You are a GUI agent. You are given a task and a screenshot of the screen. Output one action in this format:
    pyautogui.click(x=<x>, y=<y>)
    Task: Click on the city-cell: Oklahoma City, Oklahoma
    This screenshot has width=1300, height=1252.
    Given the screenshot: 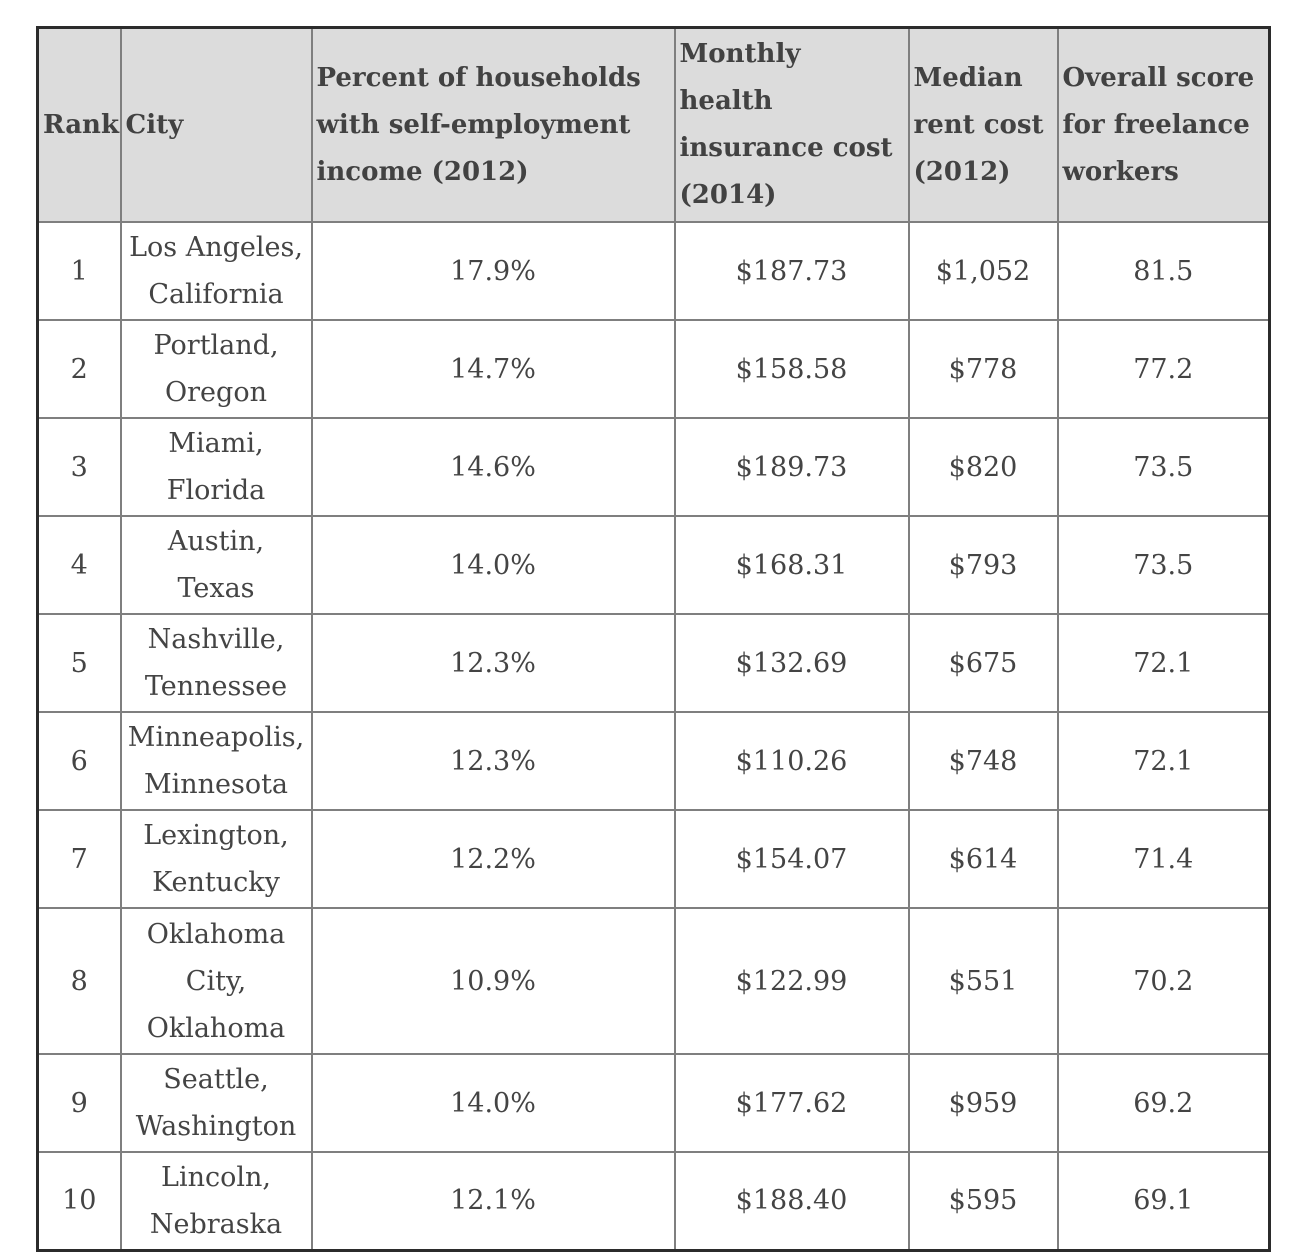 What is the action you would take?
    pyautogui.click(x=216, y=981)
    